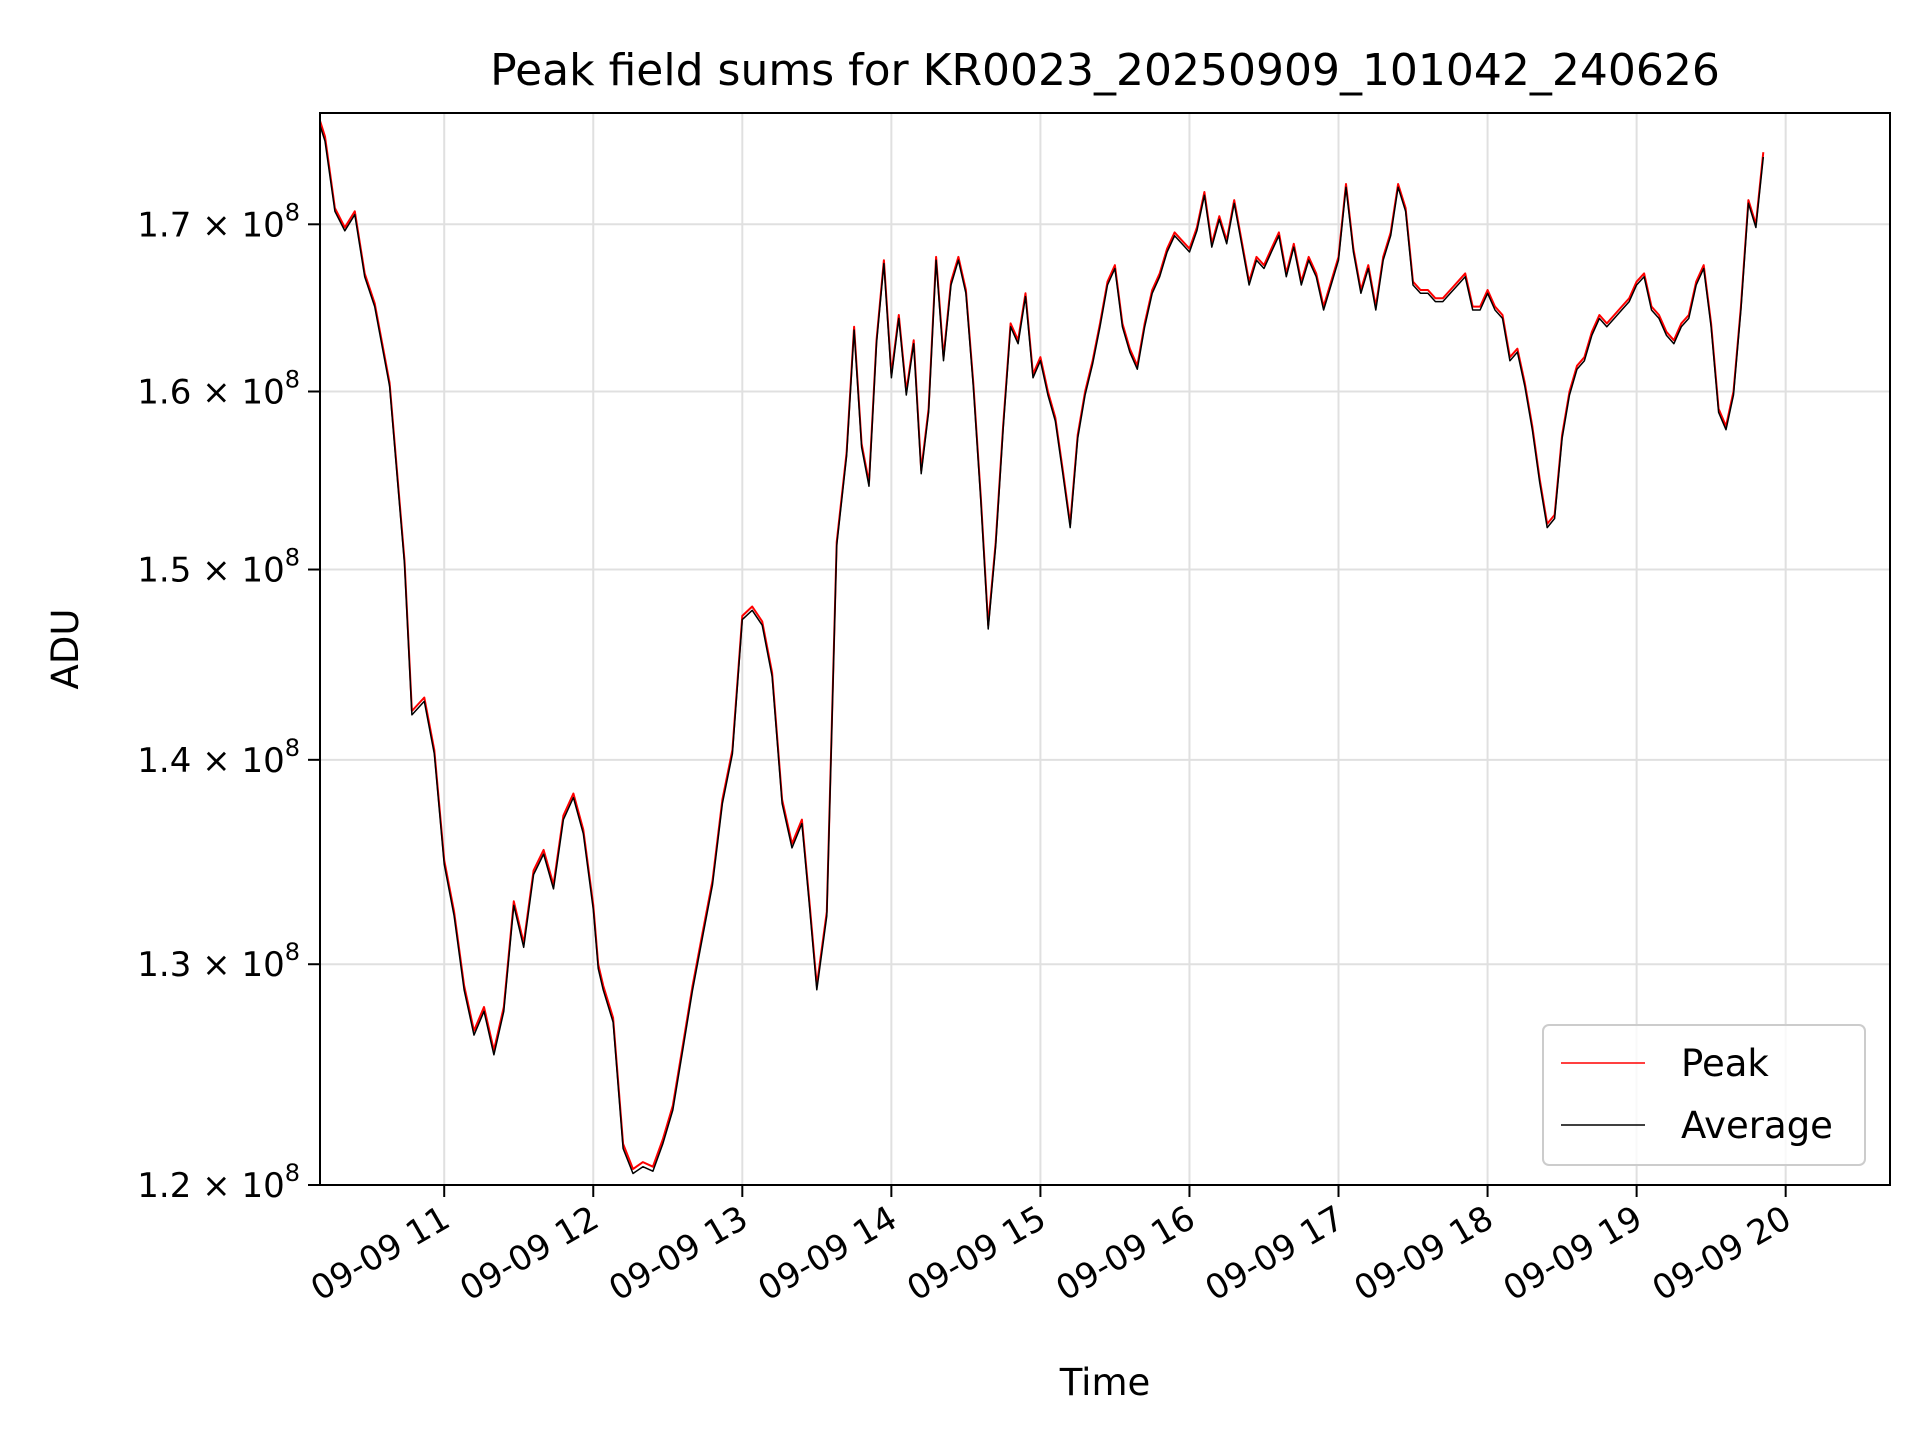  Describe the element at coordinates (164, 761) in the screenshot. I see `y-tick-mantissa: 1.4` at that location.